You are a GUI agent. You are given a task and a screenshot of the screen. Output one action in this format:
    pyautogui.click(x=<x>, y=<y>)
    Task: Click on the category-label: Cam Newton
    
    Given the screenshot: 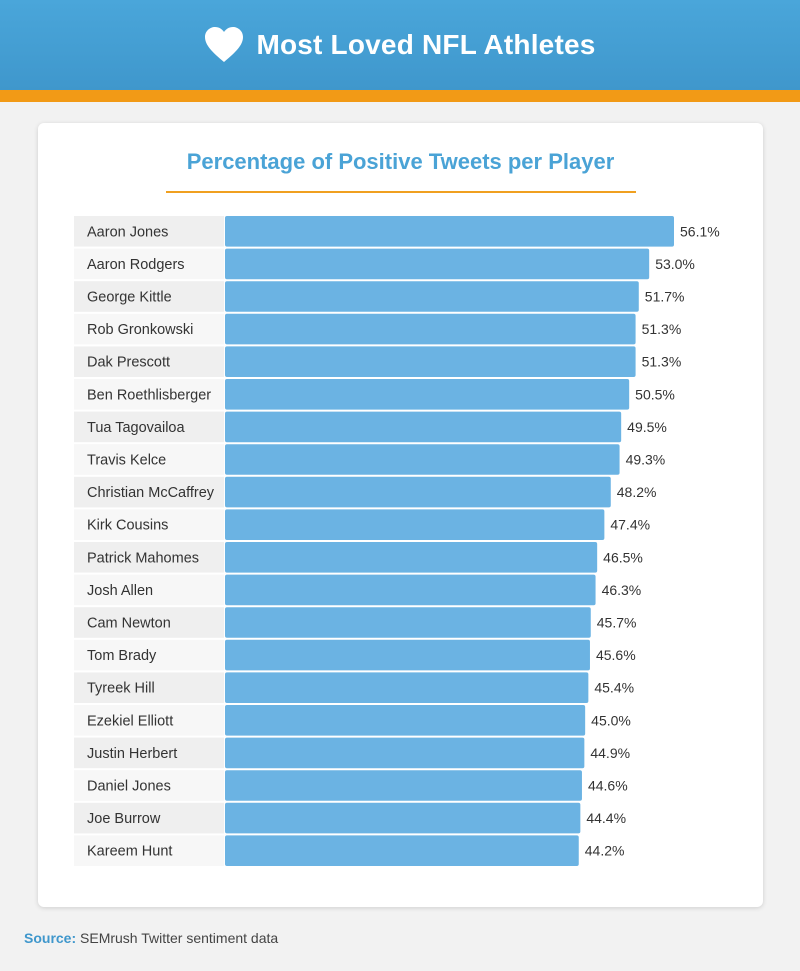 What is the action you would take?
    pyautogui.click(x=129, y=624)
    